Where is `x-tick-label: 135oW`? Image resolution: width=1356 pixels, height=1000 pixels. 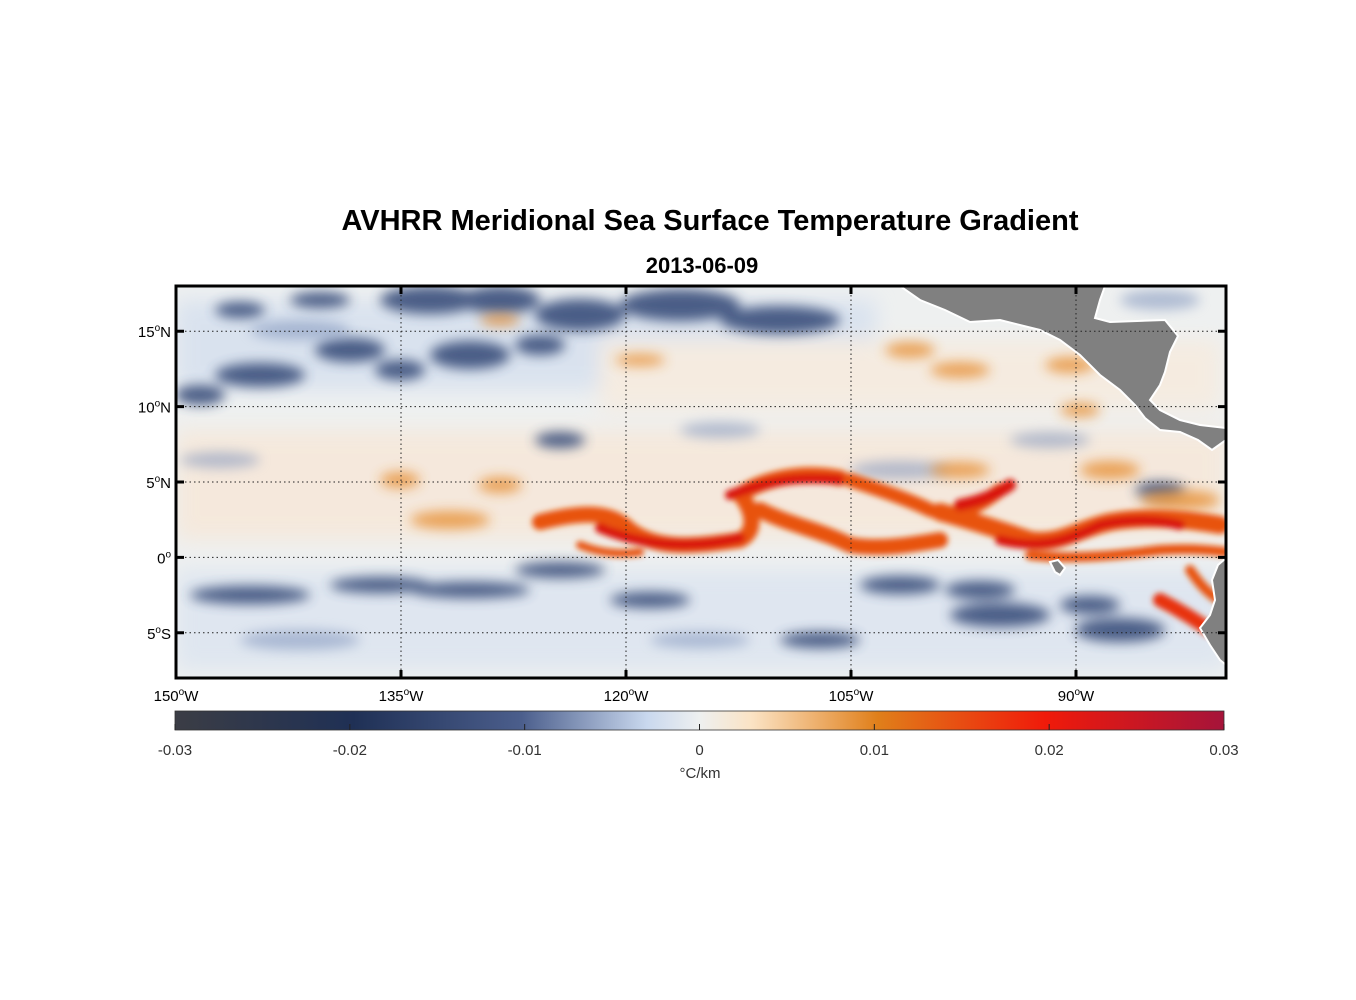 x-tick-label: 135oW is located at coordinates (402, 696).